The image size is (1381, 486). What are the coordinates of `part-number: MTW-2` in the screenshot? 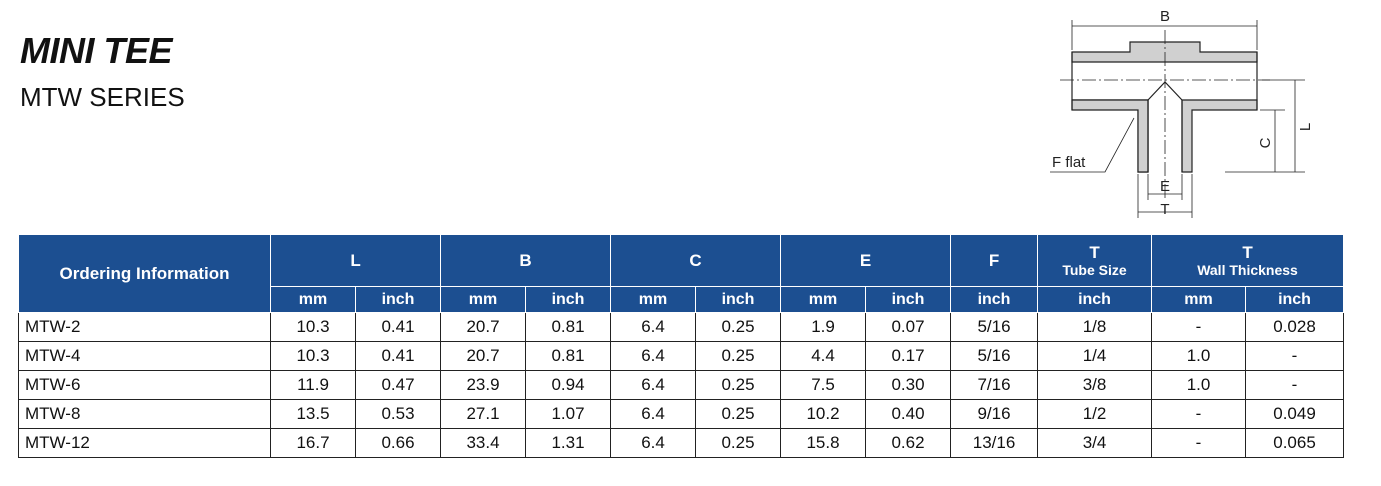 It's located at (144, 327).